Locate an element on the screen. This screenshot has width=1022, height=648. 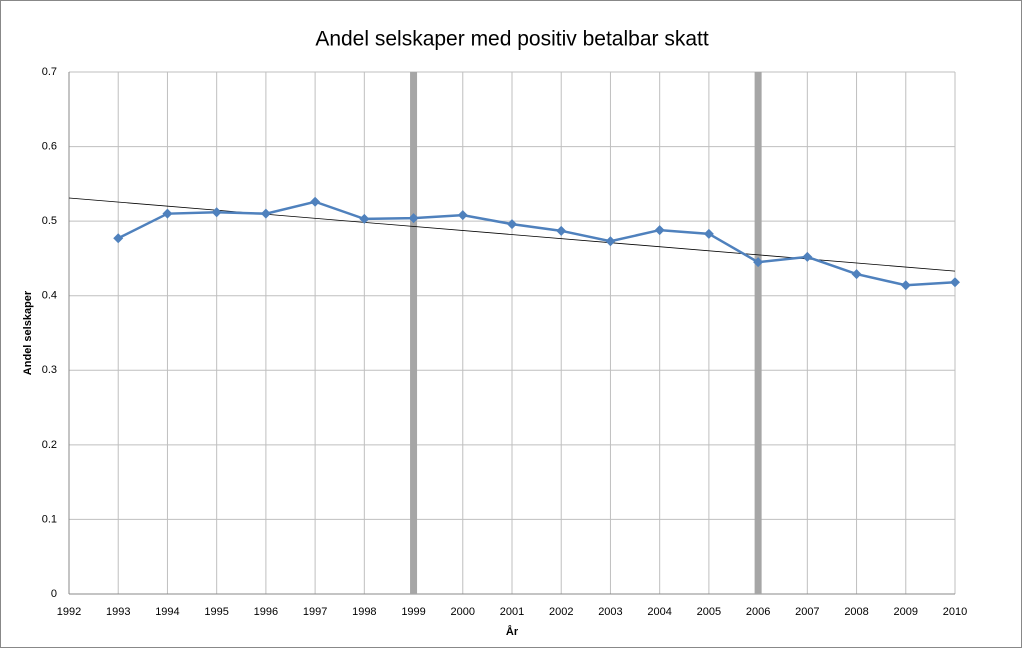
x-axis-title: År is located at coordinates (512, 631).